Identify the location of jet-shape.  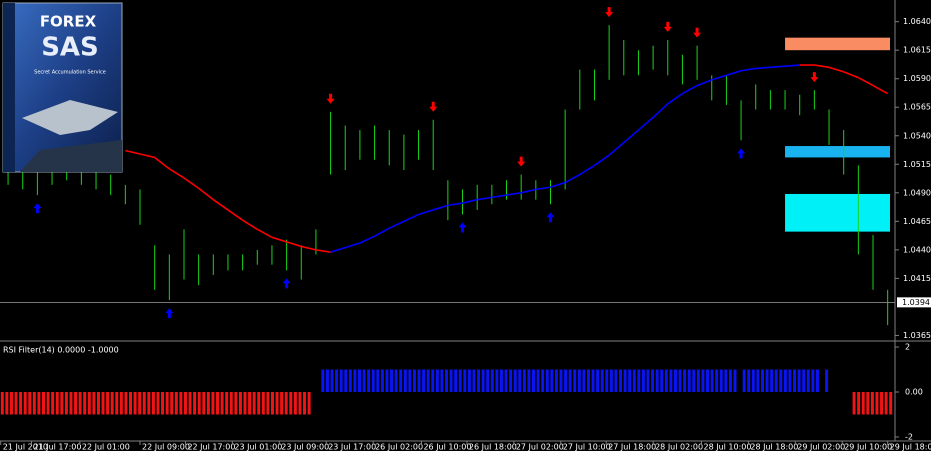
(70, 117).